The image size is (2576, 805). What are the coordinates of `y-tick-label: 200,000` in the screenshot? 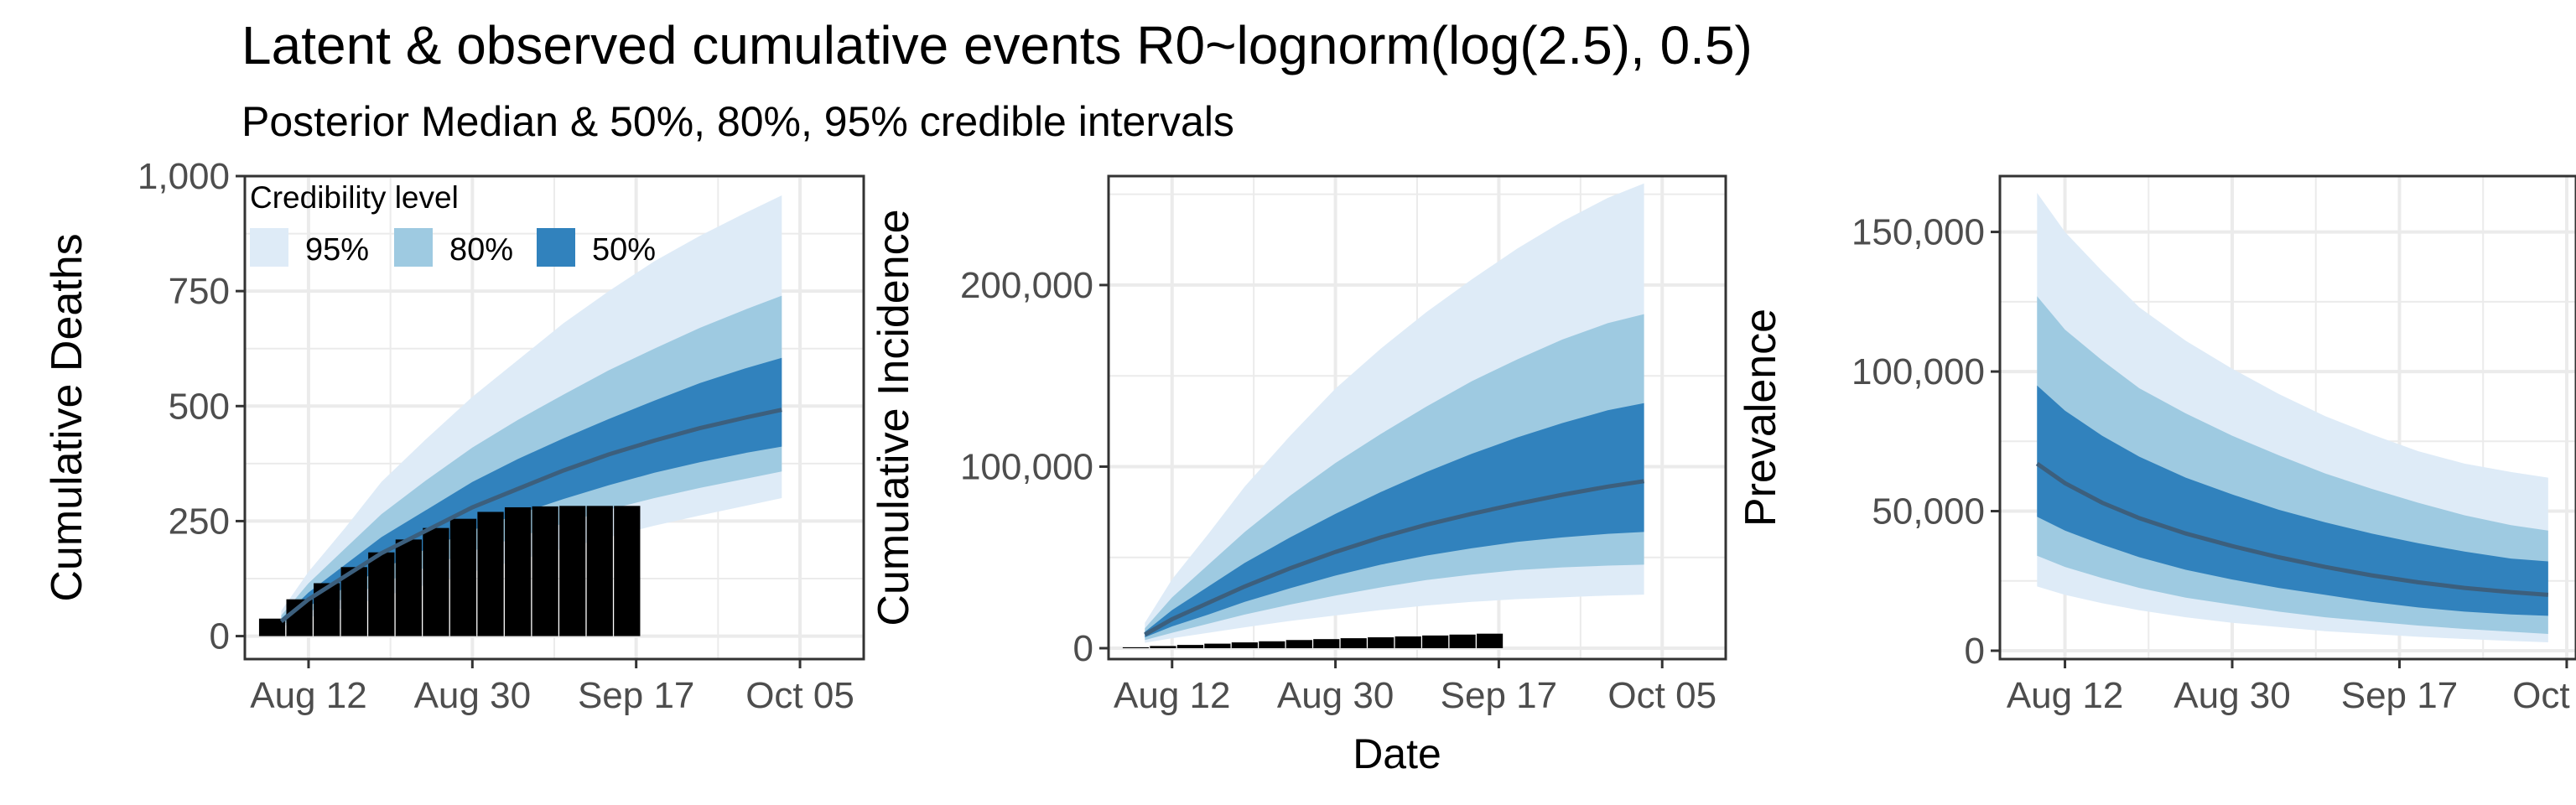 It's located at (1026, 285).